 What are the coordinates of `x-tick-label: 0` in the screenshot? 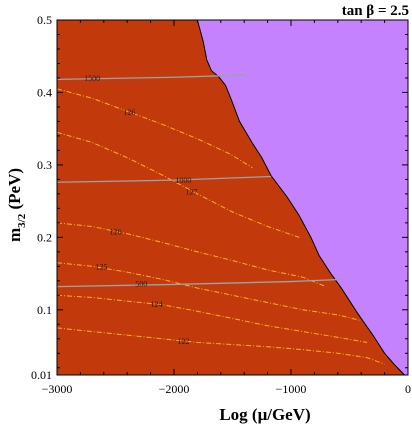 It's located at (408, 389).